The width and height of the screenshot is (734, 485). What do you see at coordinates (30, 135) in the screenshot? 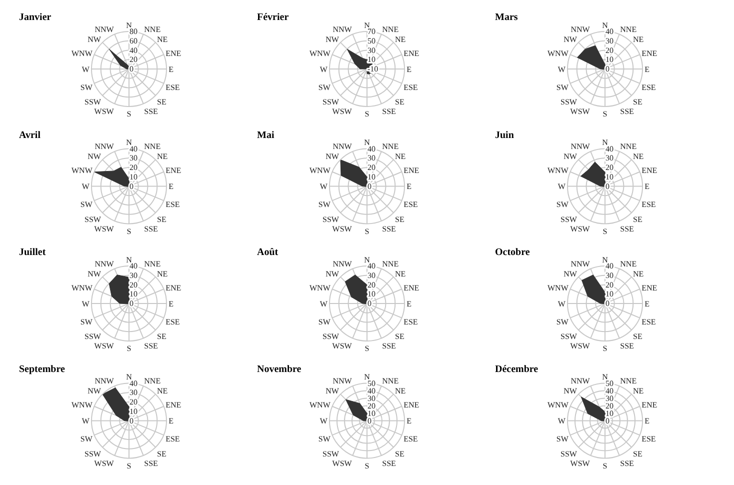
I see `chart-title: Avril` at bounding box center [30, 135].